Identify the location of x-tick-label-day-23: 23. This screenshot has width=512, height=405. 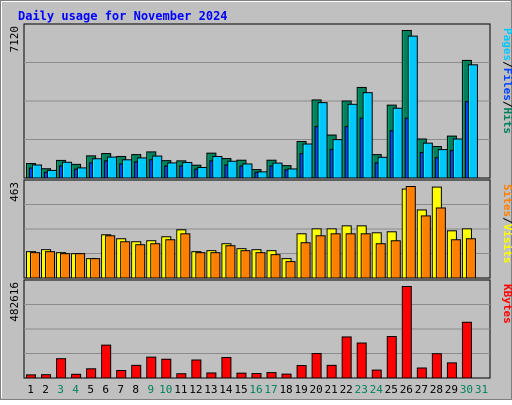
(361, 389).